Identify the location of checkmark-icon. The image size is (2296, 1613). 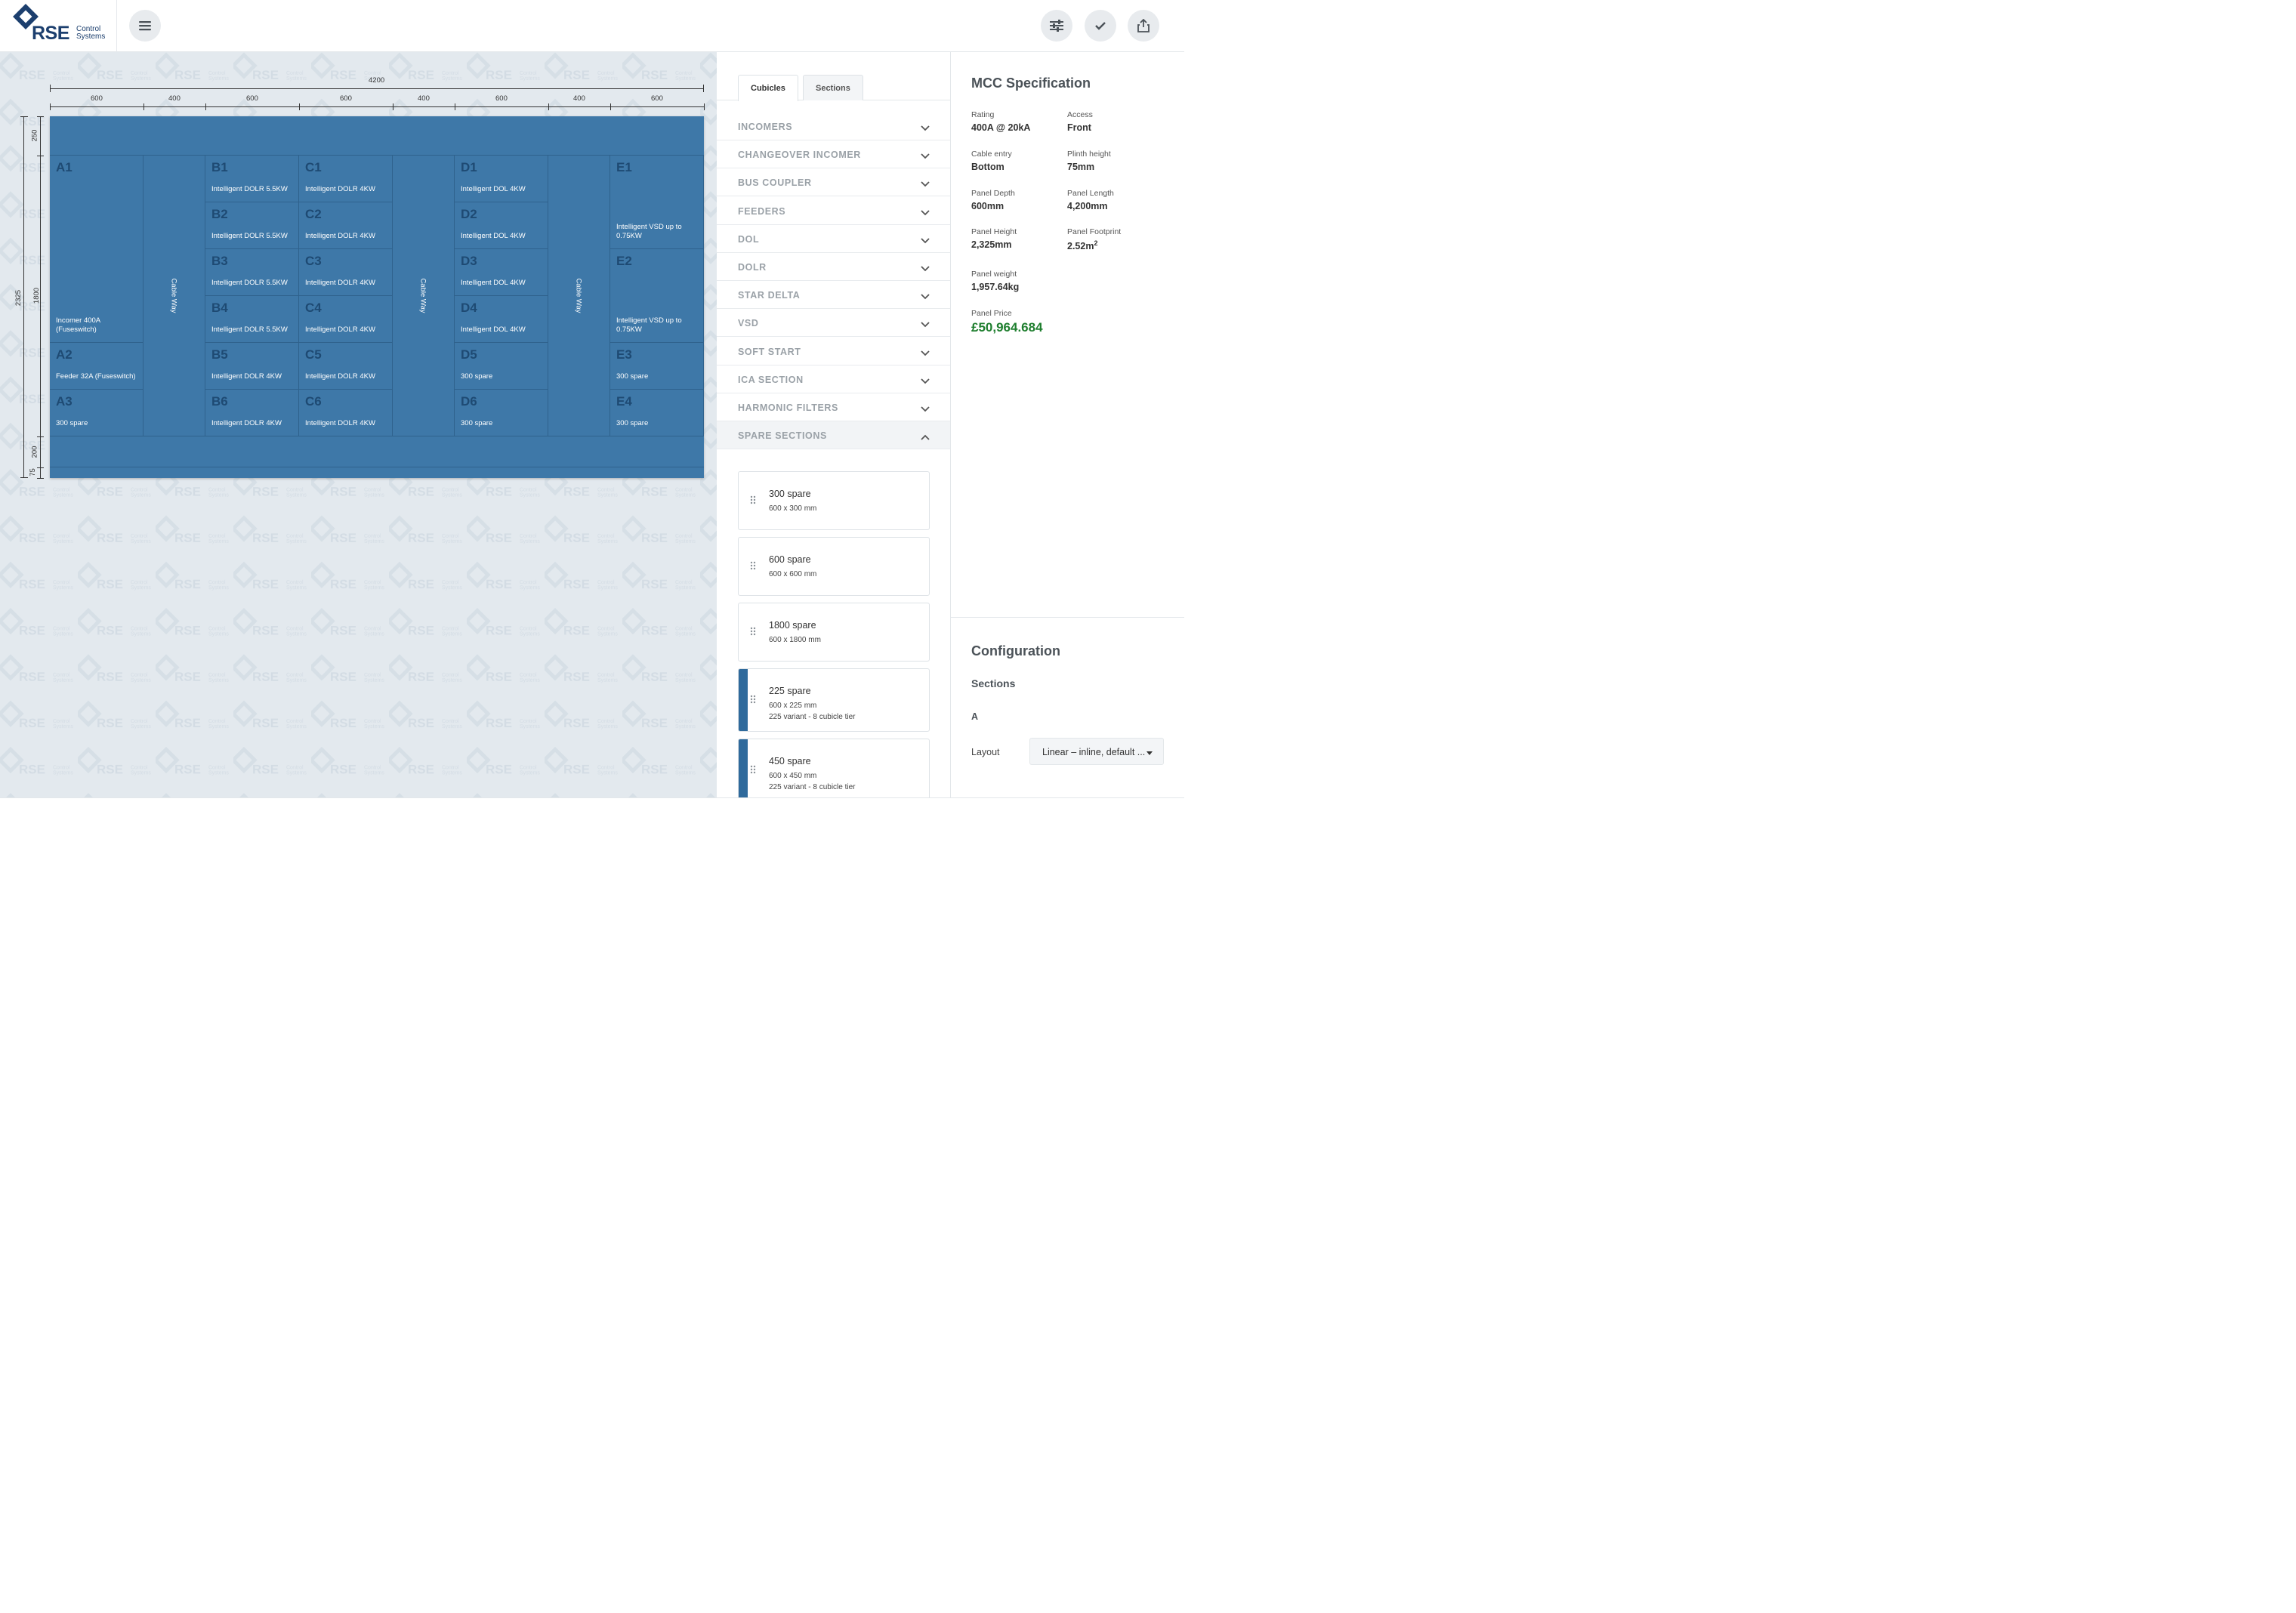
(1100, 26).